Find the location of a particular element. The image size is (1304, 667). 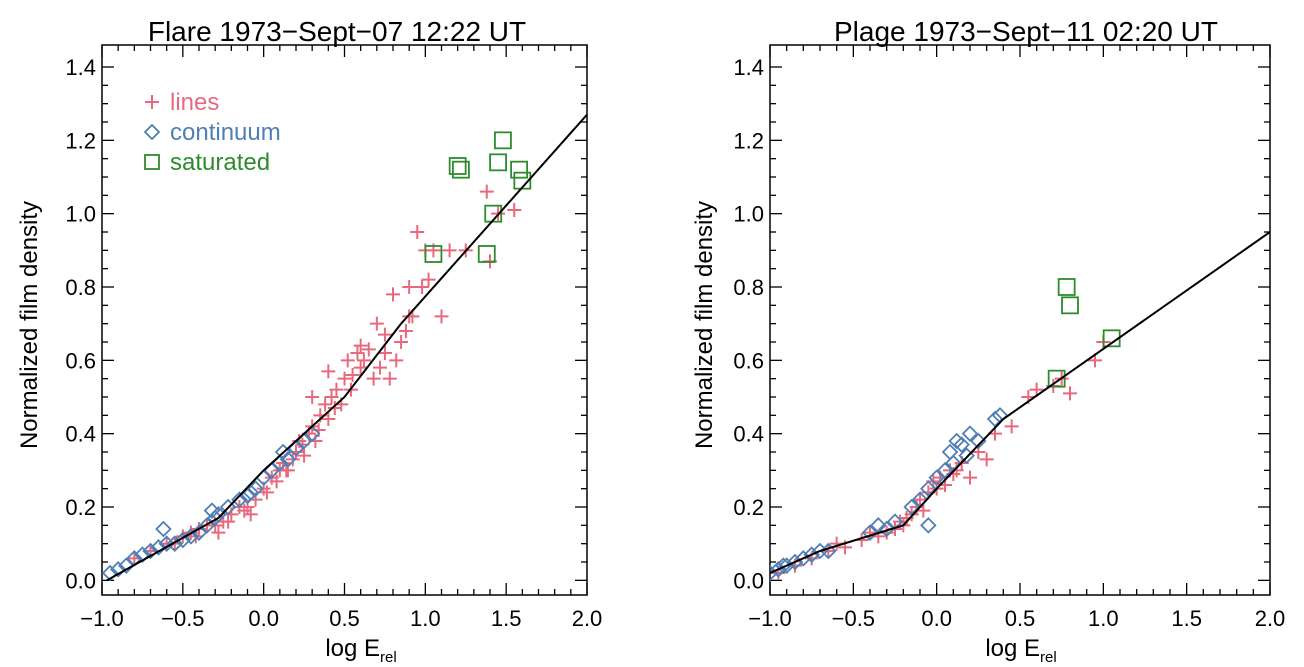

x-tick-label: −1.0 is located at coordinates (101, 618).